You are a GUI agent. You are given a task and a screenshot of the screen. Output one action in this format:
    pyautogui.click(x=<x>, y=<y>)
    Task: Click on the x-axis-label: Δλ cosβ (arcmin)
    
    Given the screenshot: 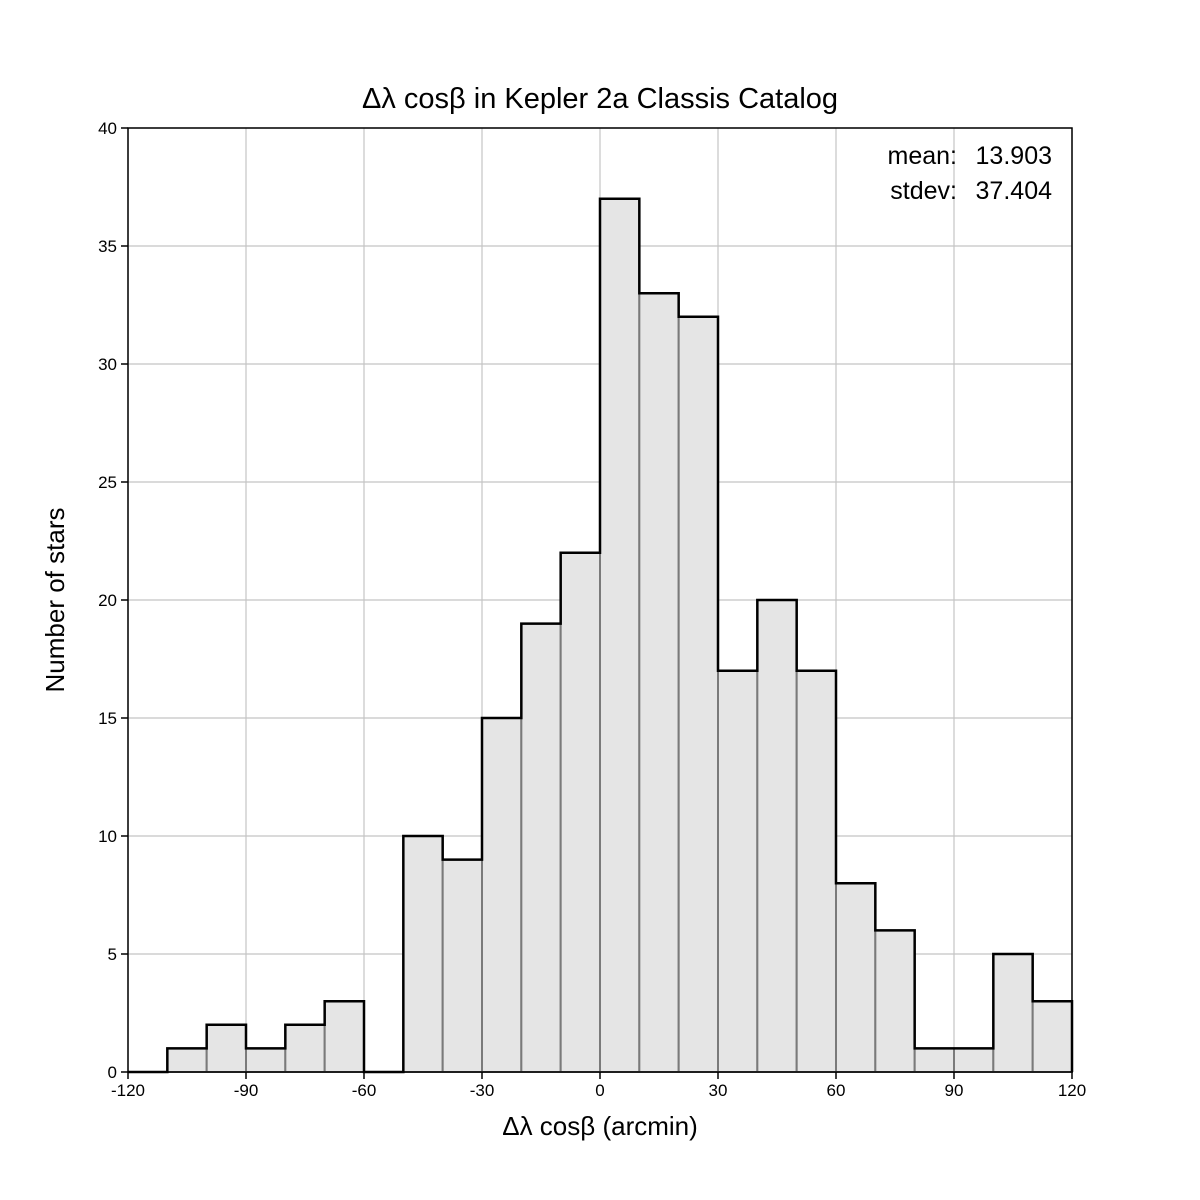 What is the action you would take?
    pyautogui.click(x=600, y=1126)
    